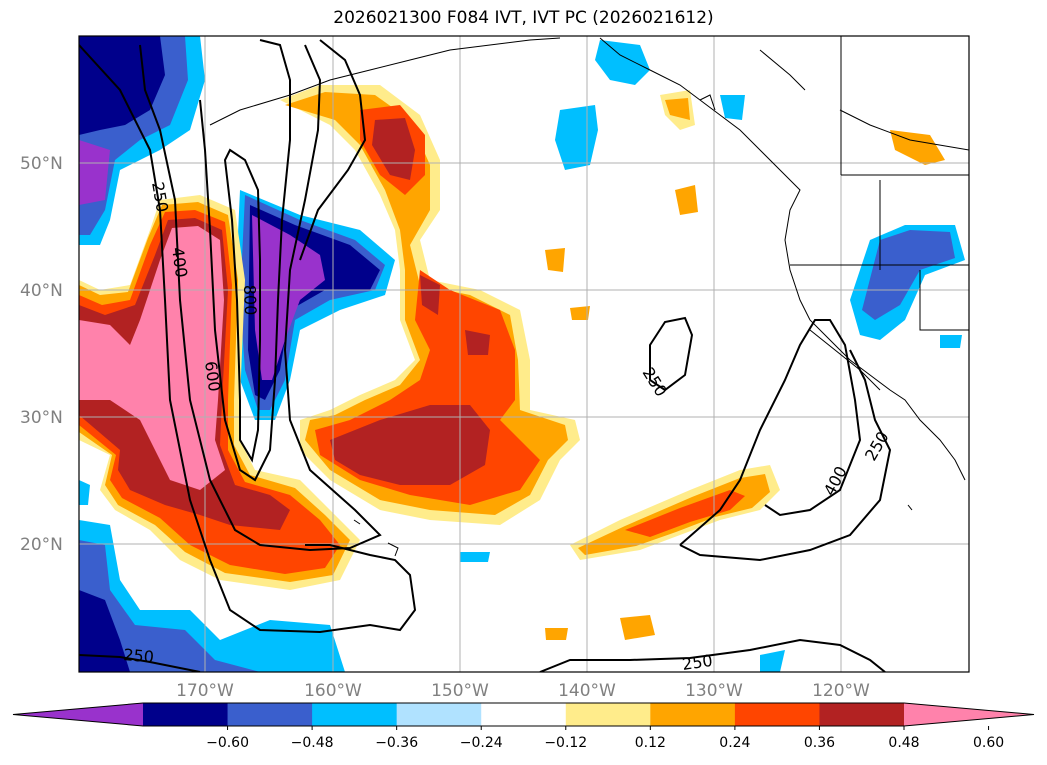 This screenshot has height=765, width=1047. Describe the element at coordinates (523, 18) in the screenshot. I see `map-title: 2026021300 F084 IVT, IVT PC (2026021612)` at that location.